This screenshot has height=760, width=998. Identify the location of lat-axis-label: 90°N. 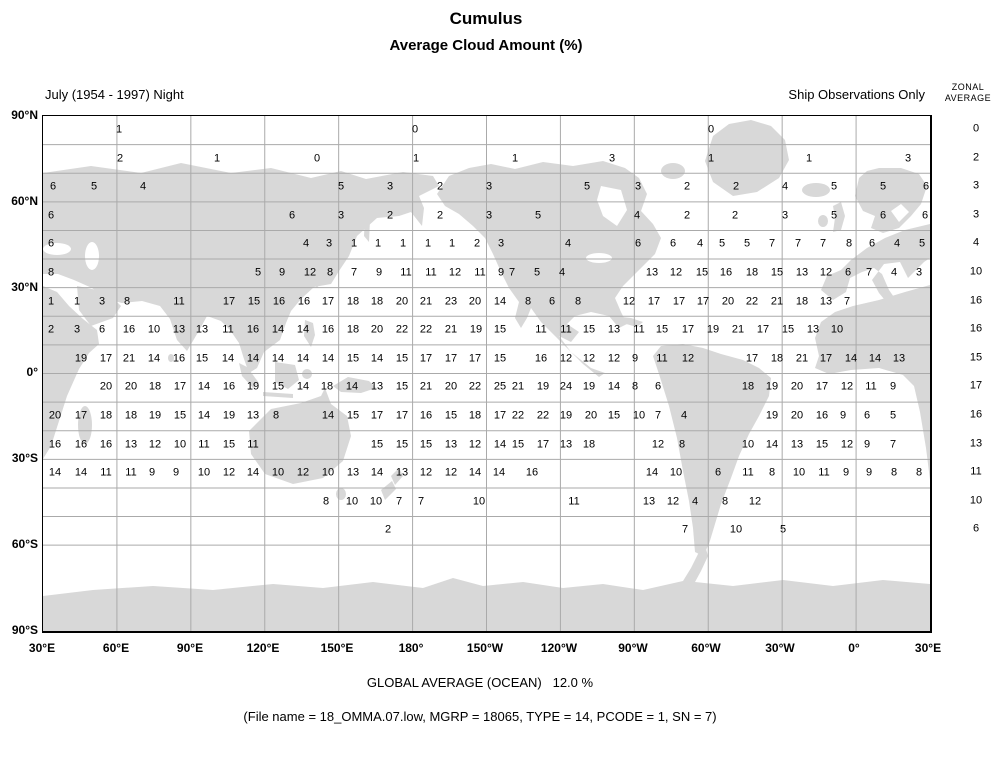
(24, 115).